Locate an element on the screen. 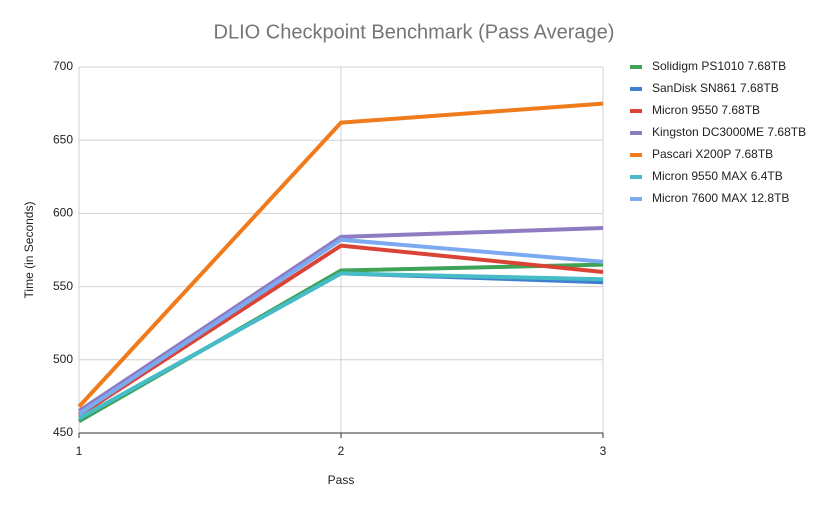  y-tick-label: 650 is located at coordinates (63, 139).